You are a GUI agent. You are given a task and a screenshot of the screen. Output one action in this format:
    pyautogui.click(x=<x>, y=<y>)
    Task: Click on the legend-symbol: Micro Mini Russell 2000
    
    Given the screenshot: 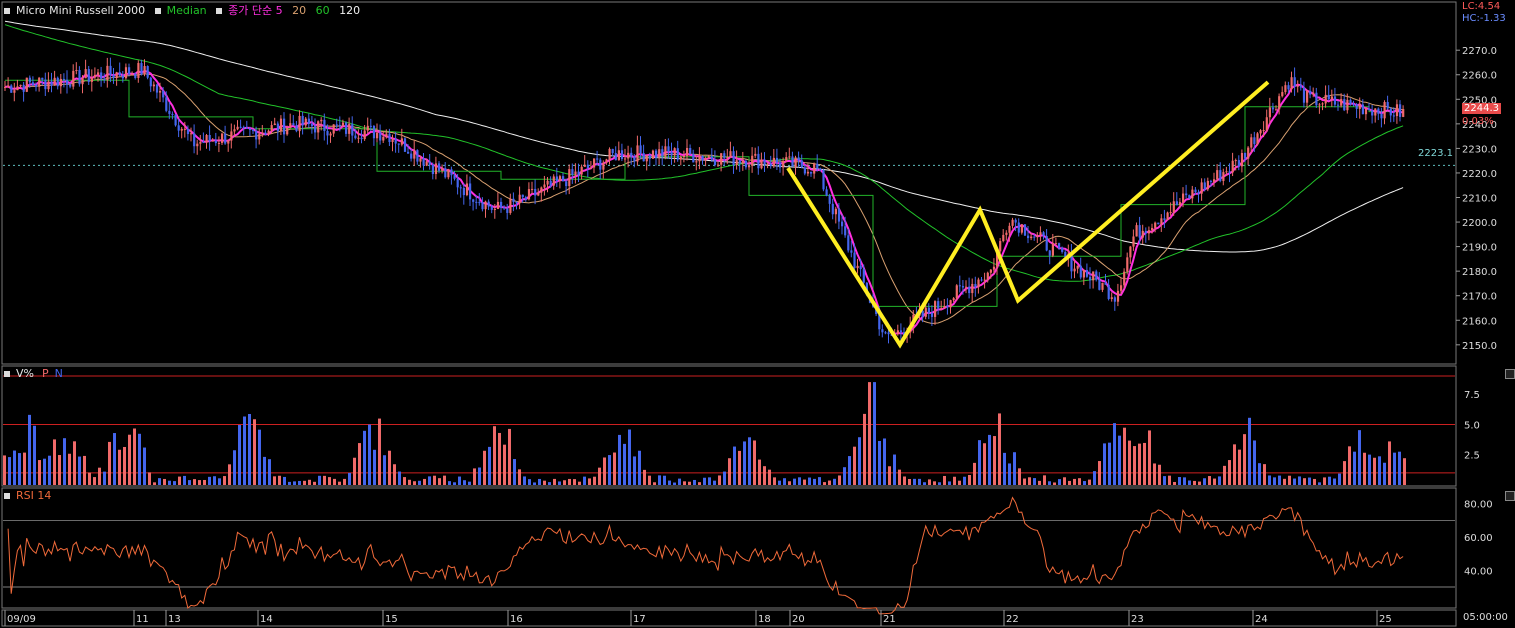 What is the action you would take?
    pyautogui.click(x=81, y=10)
    